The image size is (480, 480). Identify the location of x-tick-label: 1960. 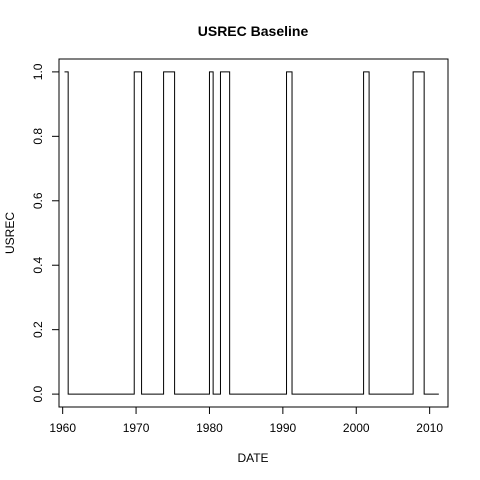
(62, 428).